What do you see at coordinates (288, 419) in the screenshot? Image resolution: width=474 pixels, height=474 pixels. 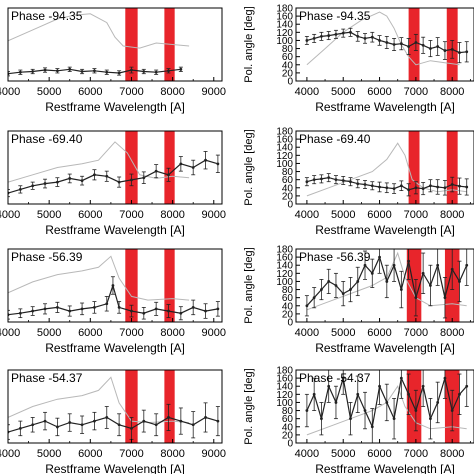 I see `y-tick-label: 60` at bounding box center [288, 419].